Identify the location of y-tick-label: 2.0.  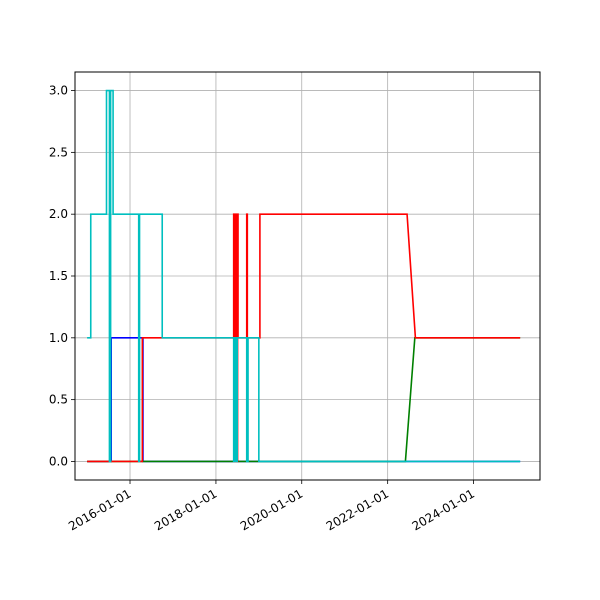
(58, 214).